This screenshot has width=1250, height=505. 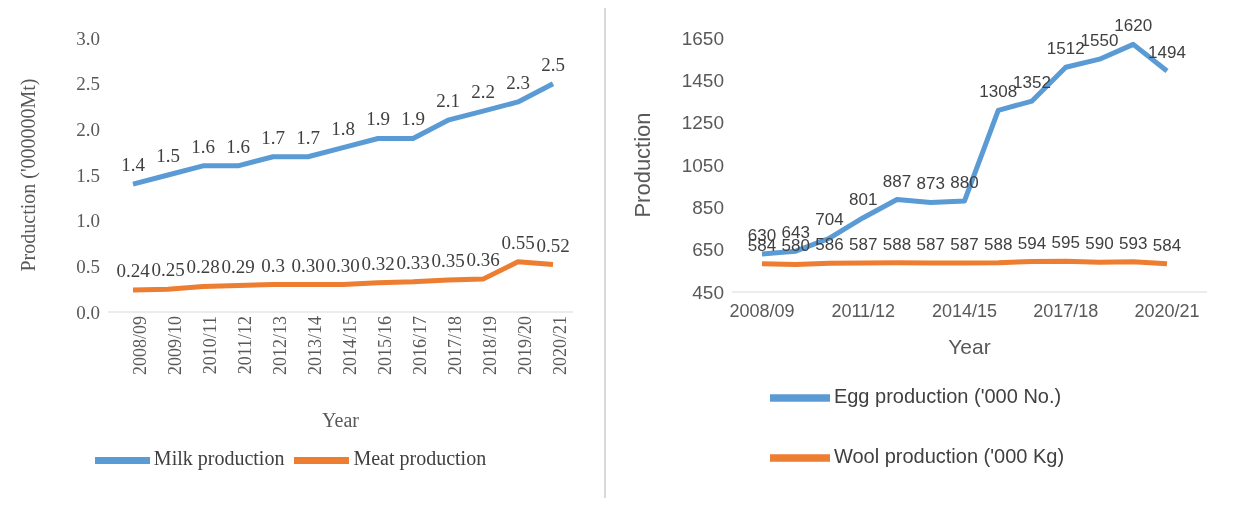 What do you see at coordinates (829, 245) in the screenshot?
I see `data-label: 586` at bounding box center [829, 245].